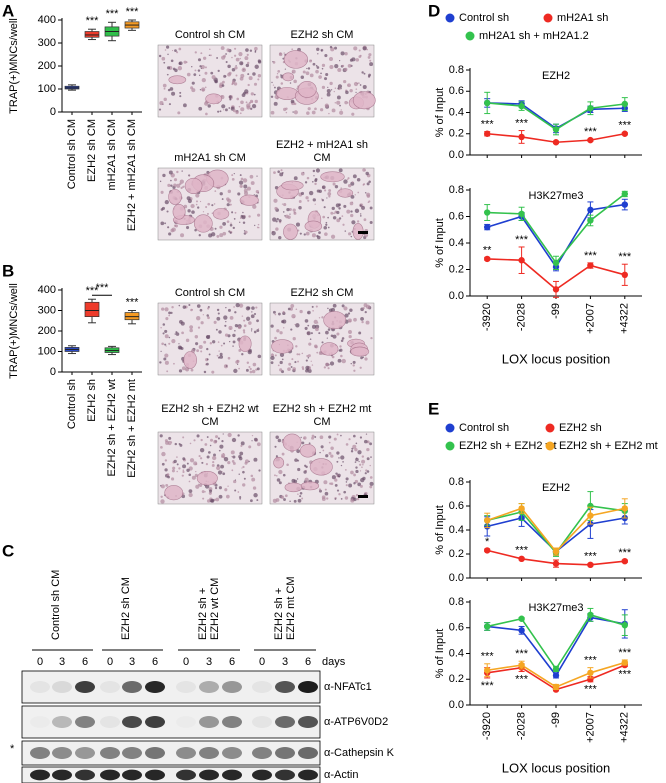 This screenshot has height=783, width=666. I want to click on blot-strip, so click(171, 687).